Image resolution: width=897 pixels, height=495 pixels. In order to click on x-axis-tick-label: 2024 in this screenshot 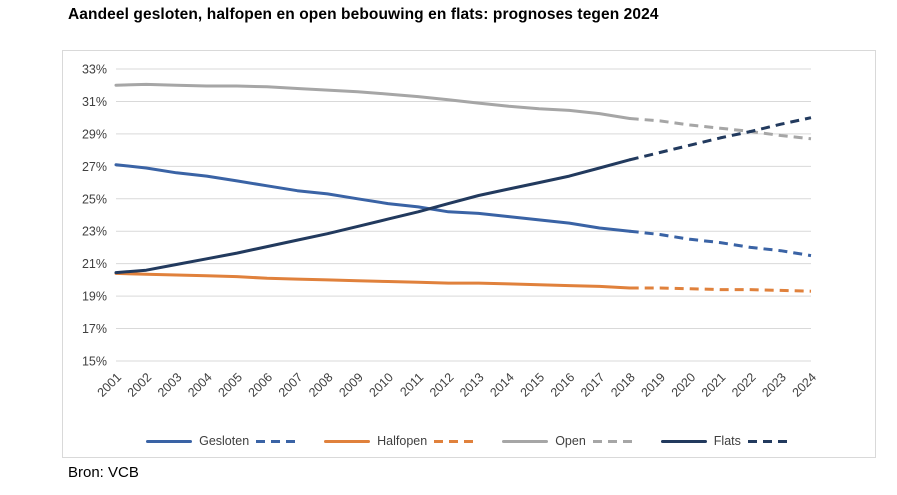, I will do `click(805, 385)`.